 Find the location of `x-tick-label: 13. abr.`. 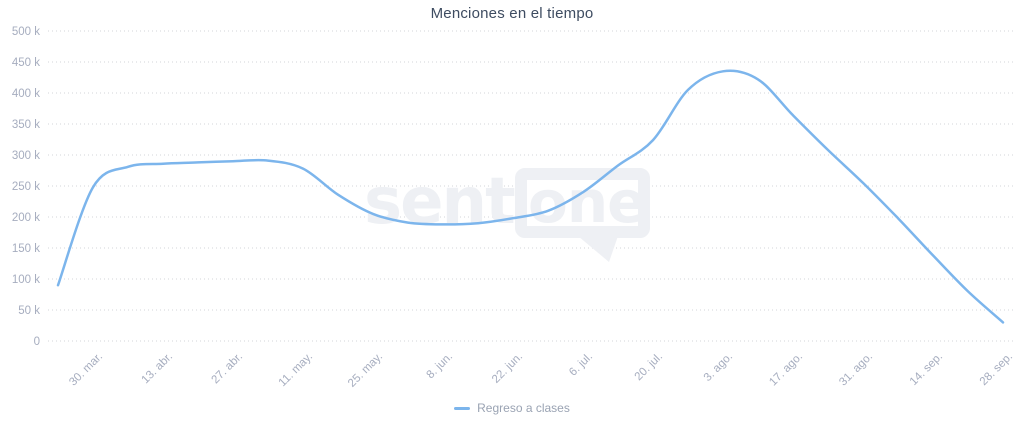

x-tick-label: 13. abr. is located at coordinates (158, 369).